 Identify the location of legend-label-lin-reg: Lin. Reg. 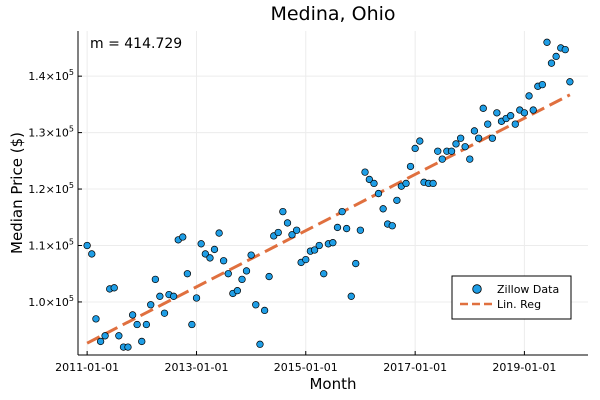
(519, 304).